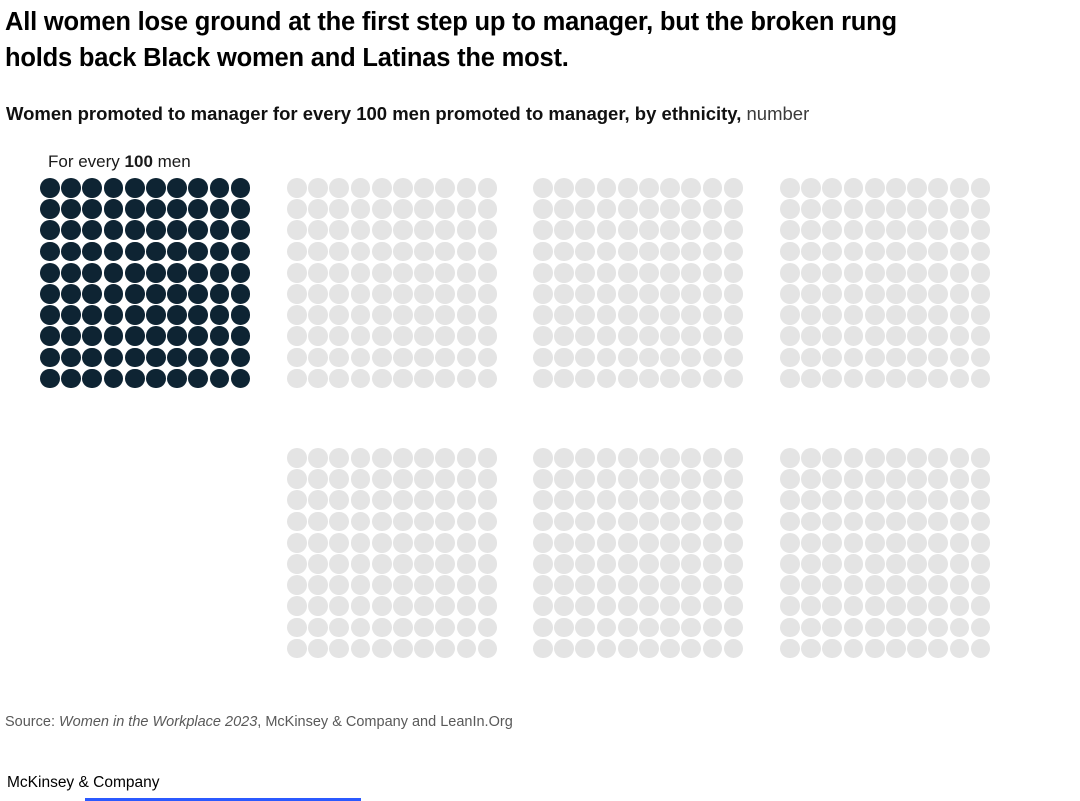 The width and height of the screenshot is (1080, 801). What do you see at coordinates (83, 782) in the screenshot?
I see `mckinsey-logo: McKinsey & Company` at bounding box center [83, 782].